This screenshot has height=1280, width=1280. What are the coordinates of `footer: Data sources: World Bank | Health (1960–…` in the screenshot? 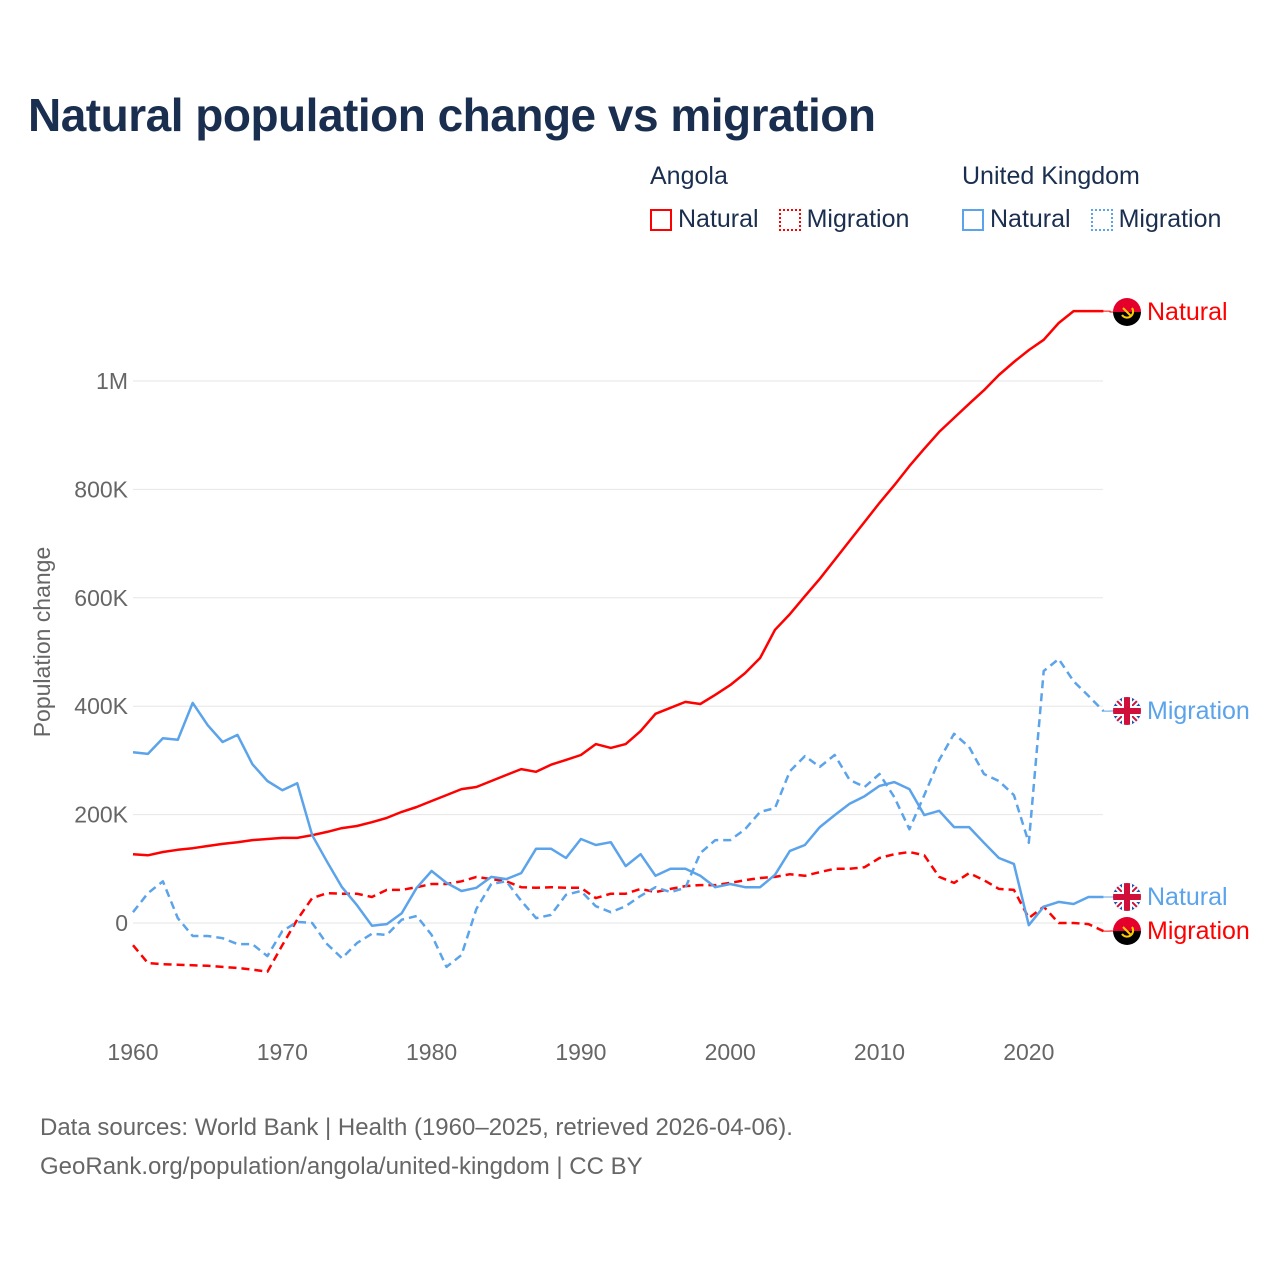 It's located at (416, 1147).